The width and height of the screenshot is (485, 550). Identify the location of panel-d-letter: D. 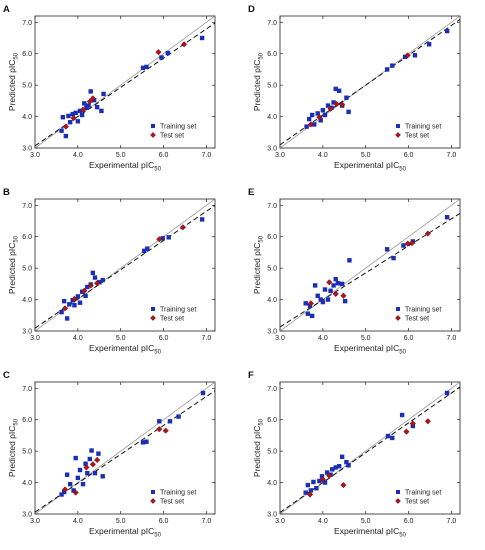
(251, 9).